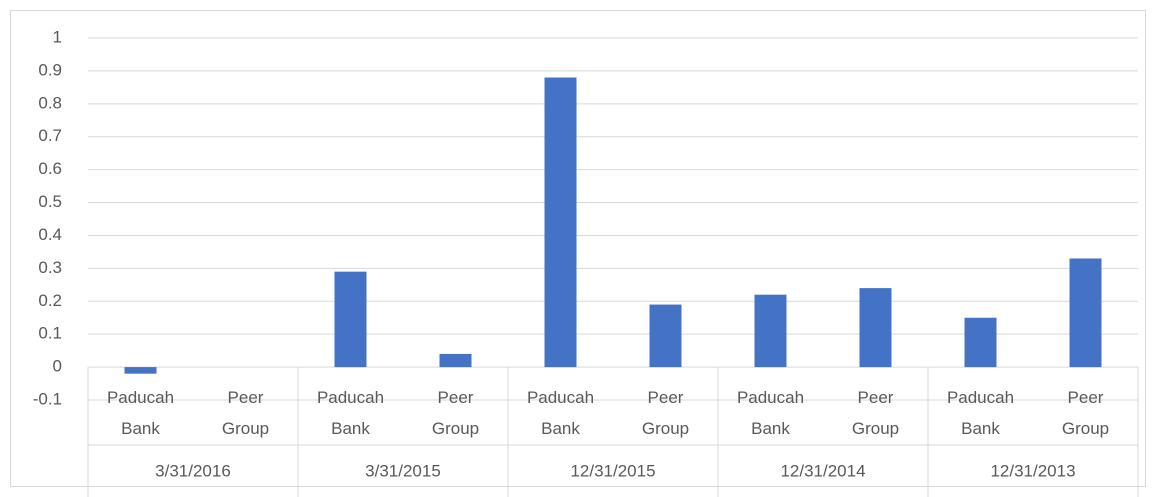 Image resolution: width=1156 pixels, height=497 pixels. What do you see at coordinates (1032, 470) in the screenshot?
I see `group-label: 12/31/2013` at bounding box center [1032, 470].